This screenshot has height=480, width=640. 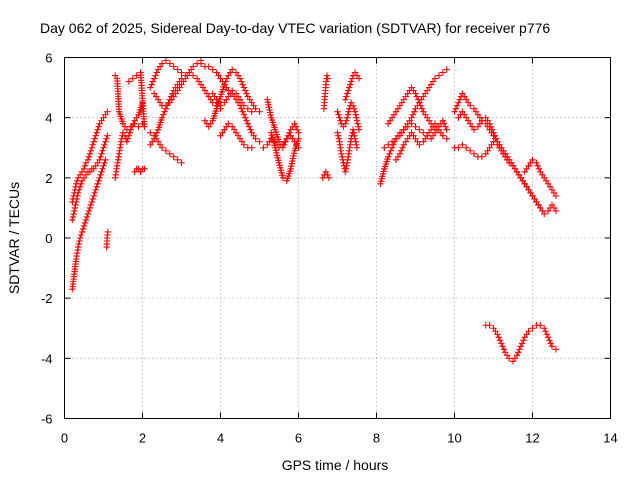 What do you see at coordinates (610, 438) in the screenshot?
I see `x-tick-label: 14` at bounding box center [610, 438].